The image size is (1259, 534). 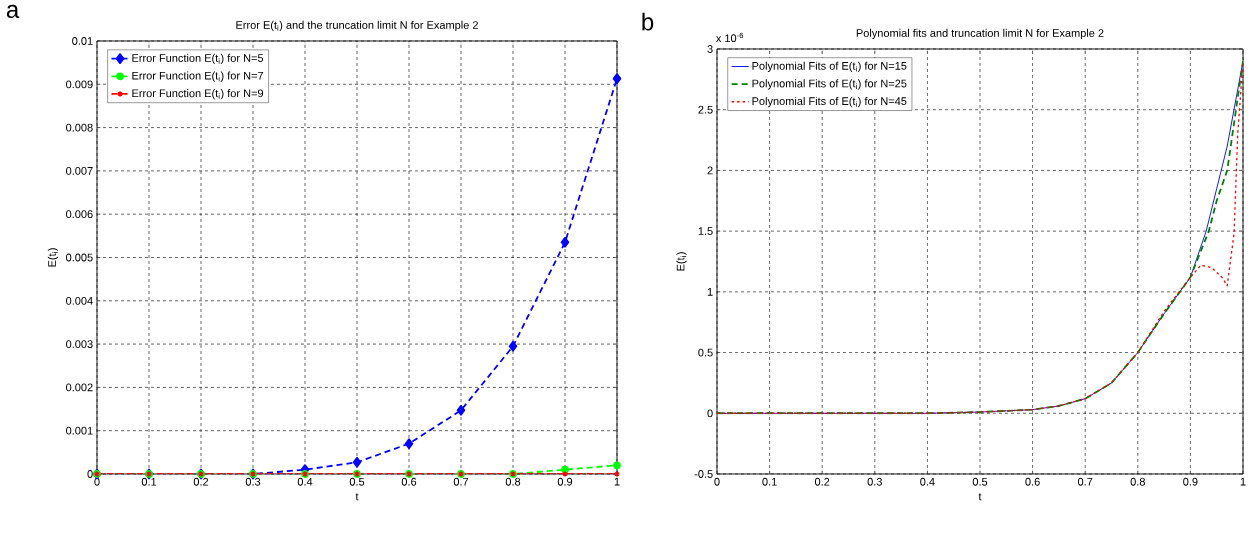 I want to click on y-tick-label: 0.5, so click(x=705, y=352).